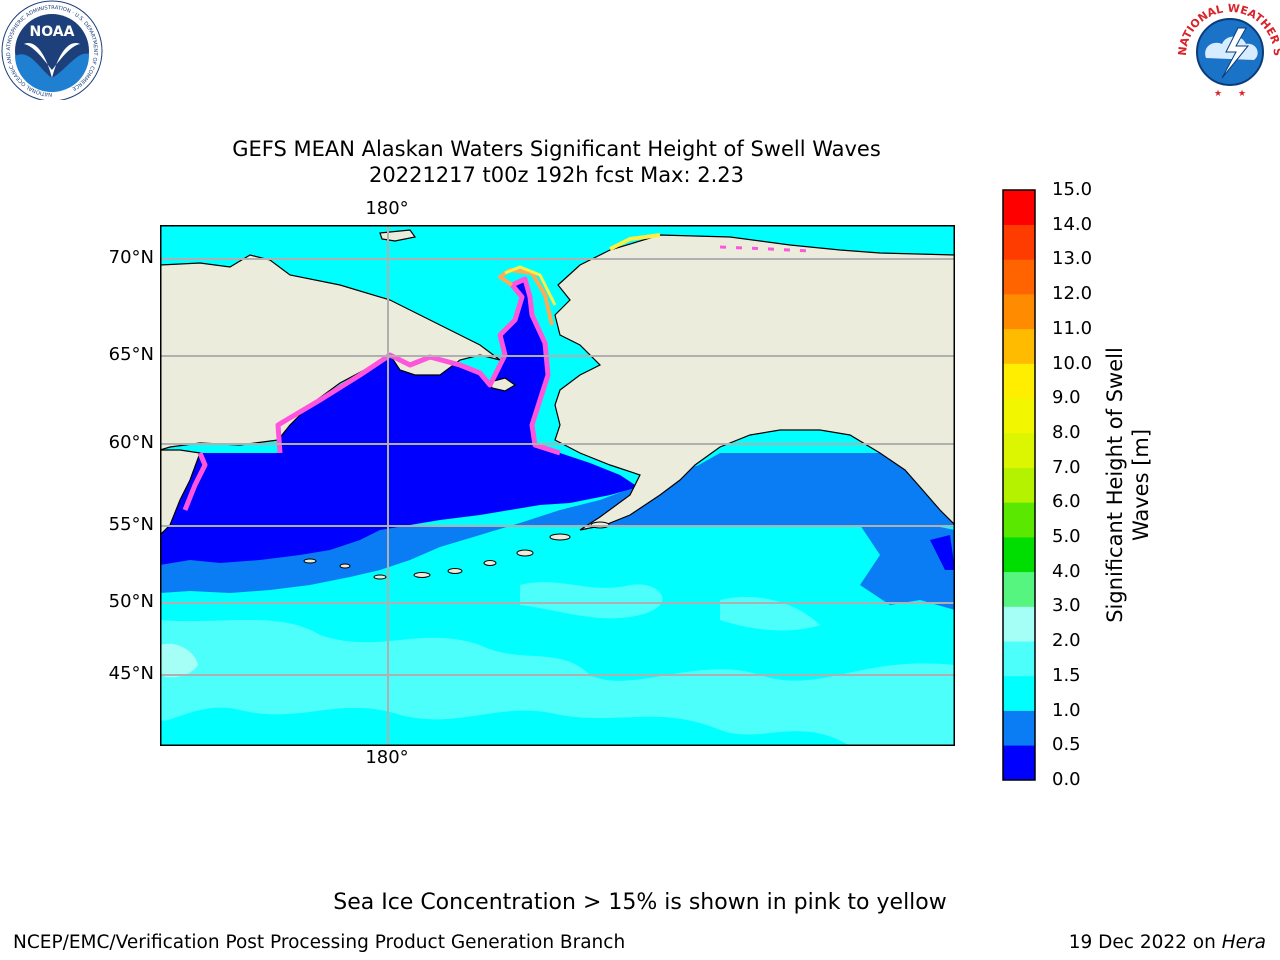 Image resolution: width=1280 pixels, height=960 pixels. I want to click on colorbar-tick-label: 12.0, so click(1072, 294).